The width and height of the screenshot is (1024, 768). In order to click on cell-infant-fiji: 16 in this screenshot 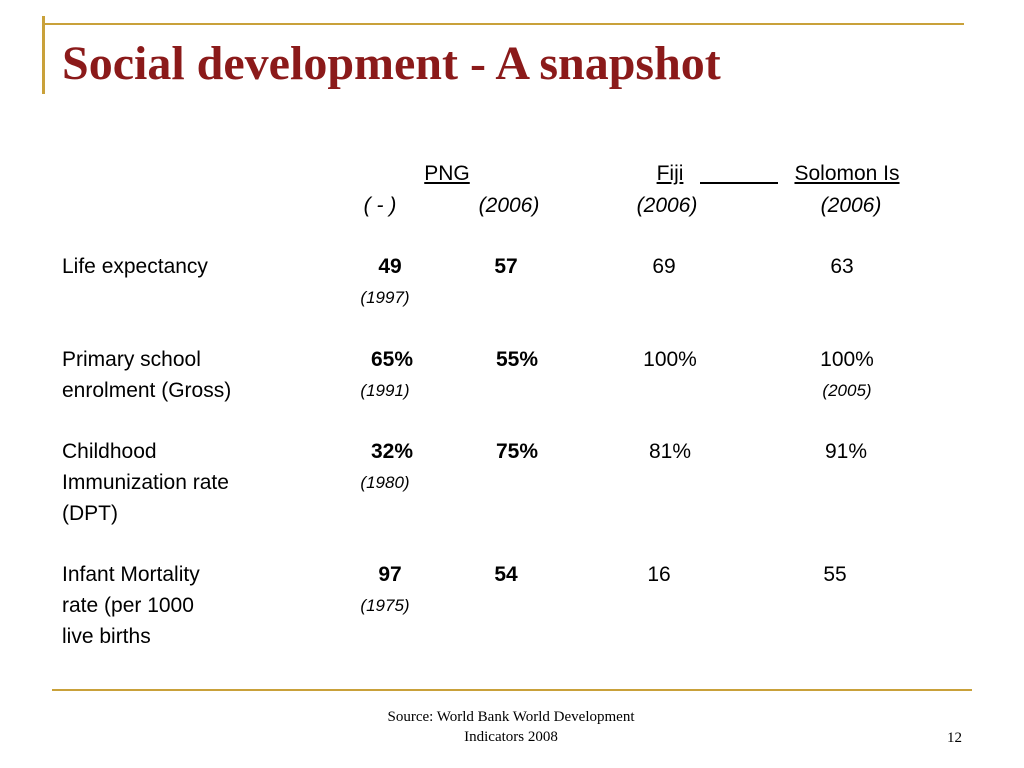, I will do `click(659, 574)`.